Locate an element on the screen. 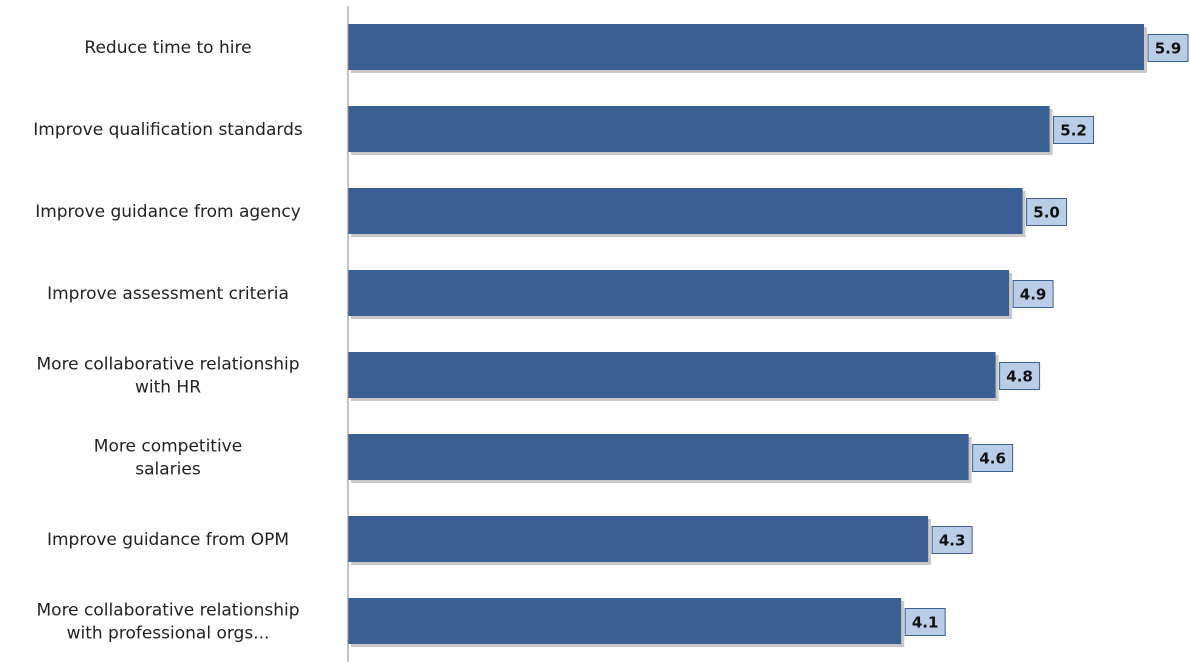  value-label: 4.9 is located at coordinates (1033, 295).